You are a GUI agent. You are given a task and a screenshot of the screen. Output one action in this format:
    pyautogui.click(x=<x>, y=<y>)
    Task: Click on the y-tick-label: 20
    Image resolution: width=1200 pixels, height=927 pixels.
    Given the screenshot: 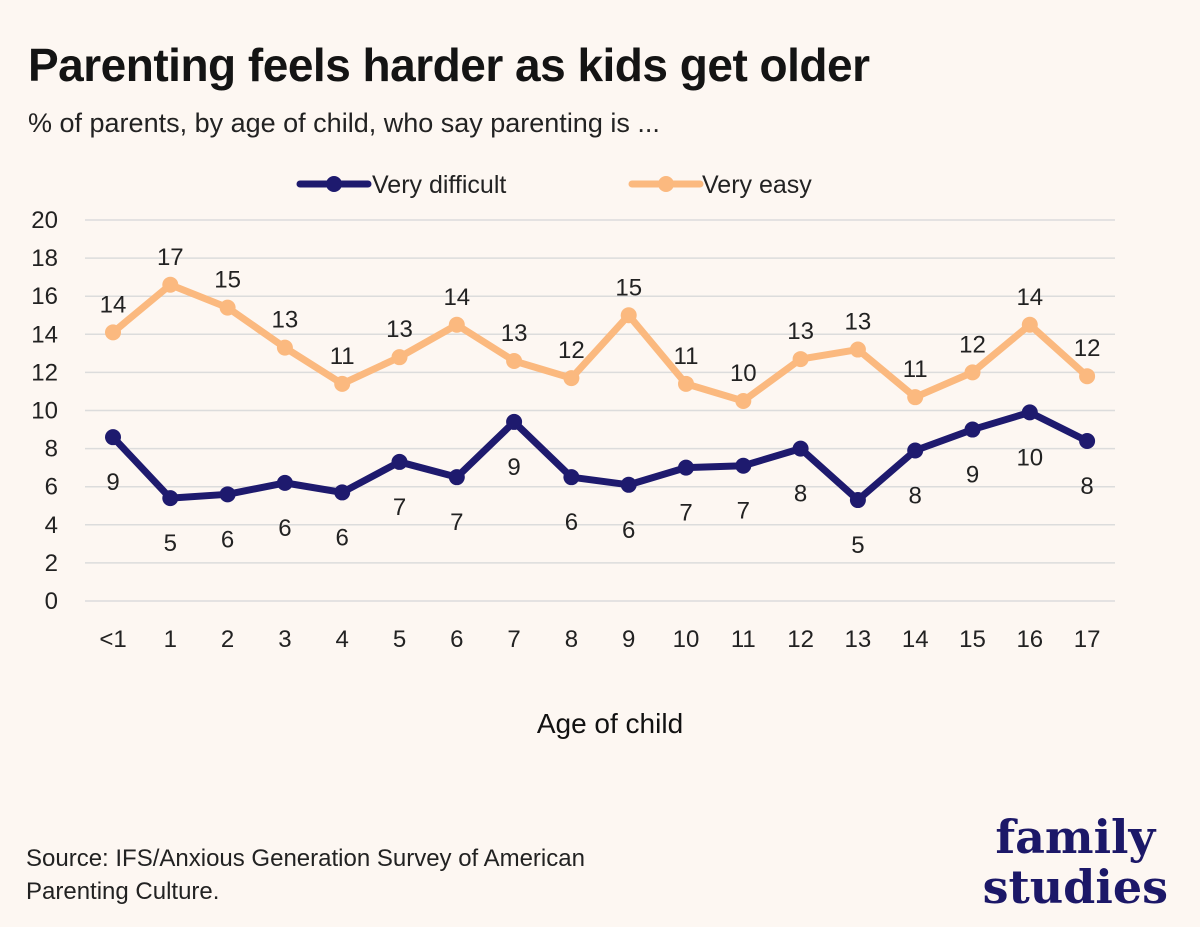 What is the action you would take?
    pyautogui.click(x=44, y=220)
    